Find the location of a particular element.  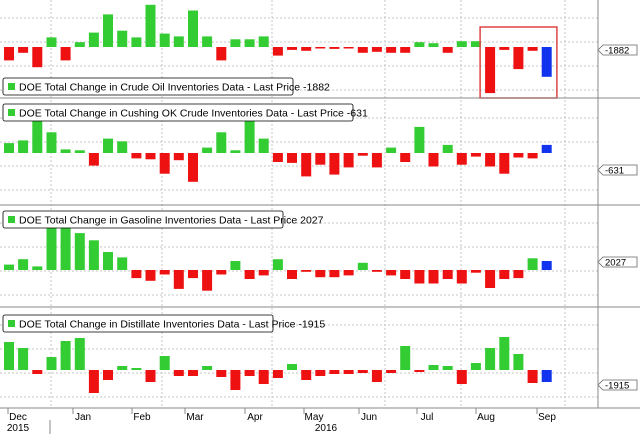

x-tick-label: Sep is located at coordinates (547, 417).